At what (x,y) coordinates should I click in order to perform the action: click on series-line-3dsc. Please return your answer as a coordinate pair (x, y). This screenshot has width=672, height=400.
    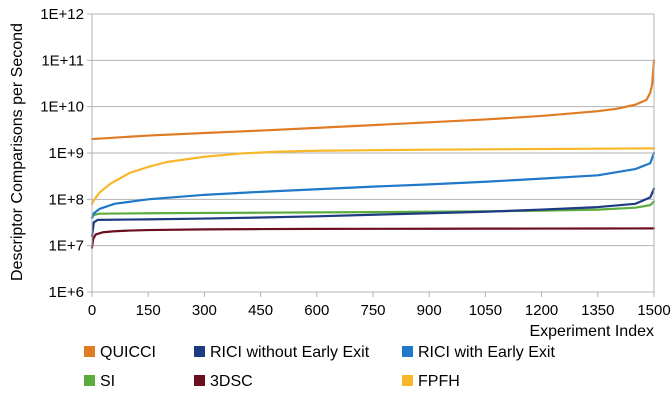
    Looking at the image, I should click on (373, 238).